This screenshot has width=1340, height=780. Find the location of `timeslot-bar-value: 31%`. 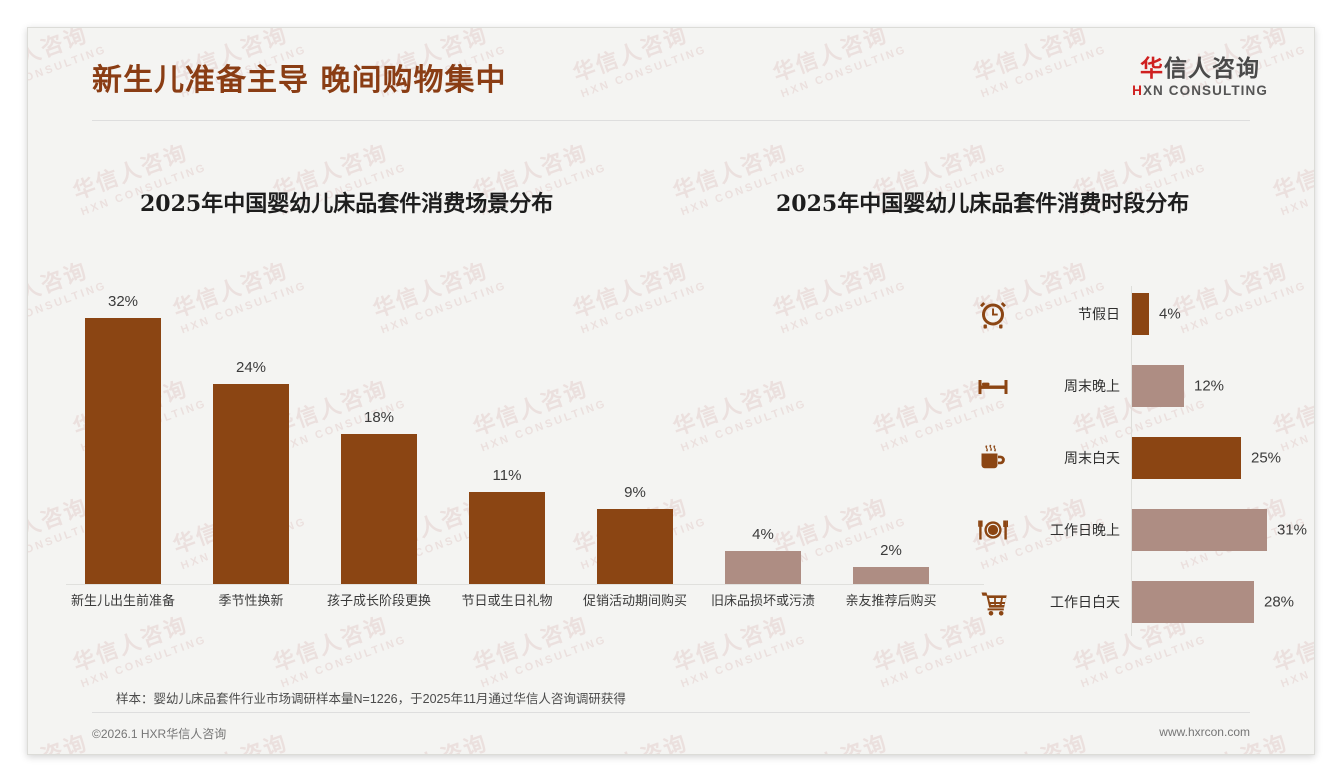

timeslot-bar-value: 31% is located at coordinates (1292, 530).